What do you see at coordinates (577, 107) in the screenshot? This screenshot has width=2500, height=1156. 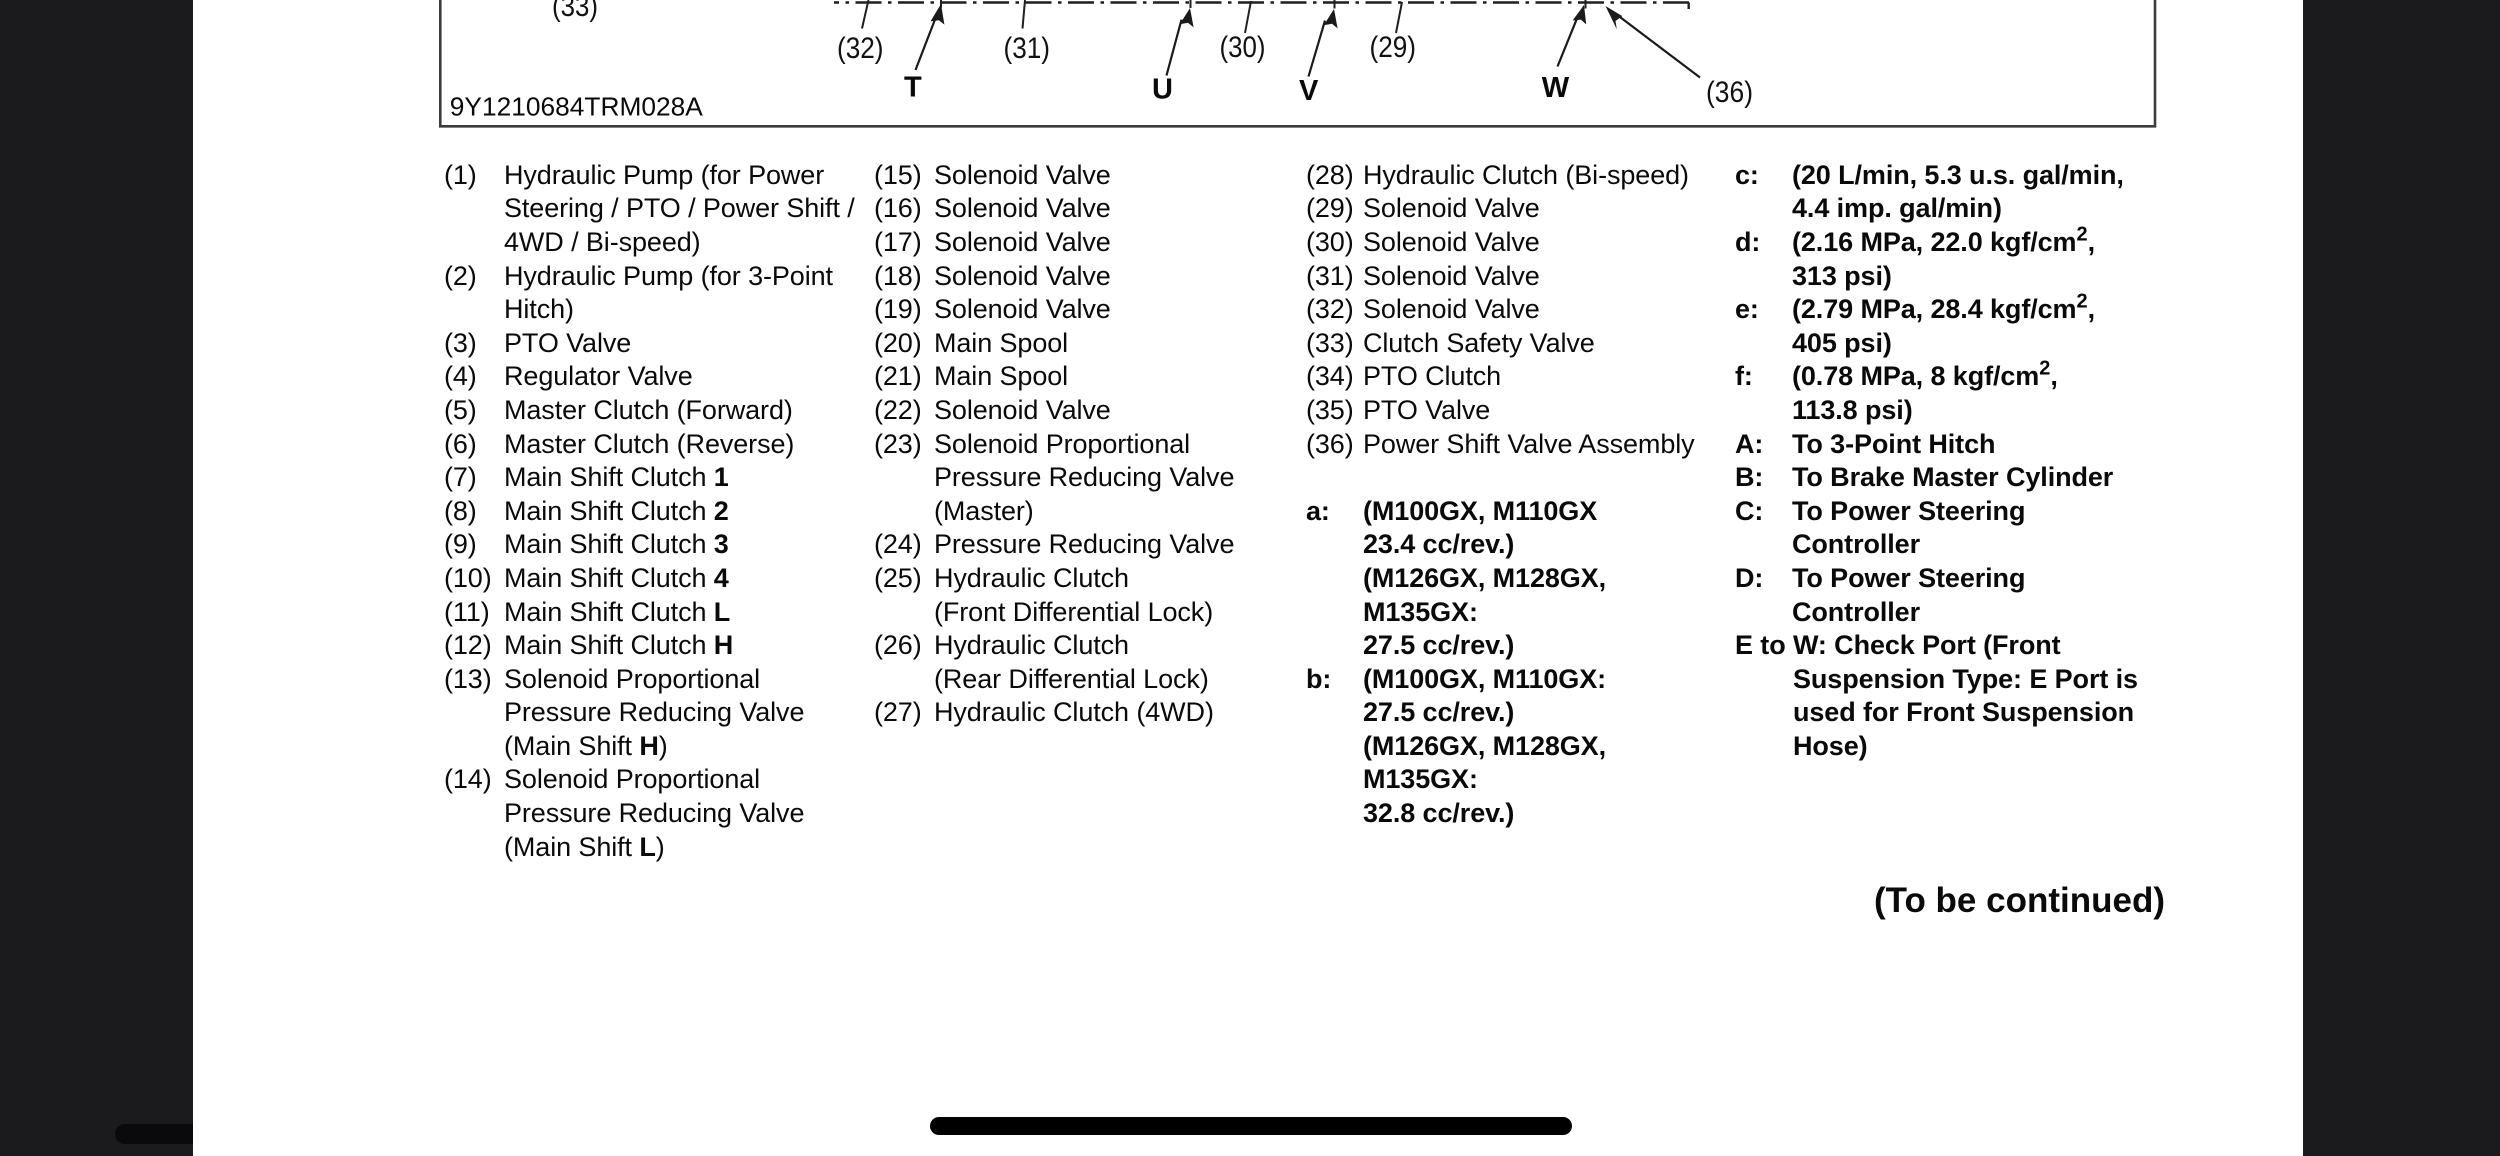 I see `svg-text: 9Y1210684TRM028A` at bounding box center [577, 107].